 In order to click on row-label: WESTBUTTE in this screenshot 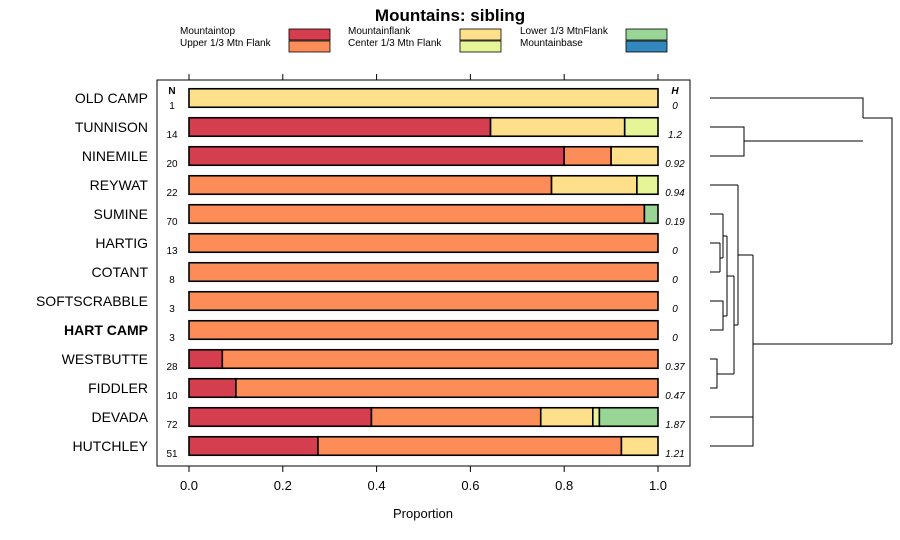, I will do `click(105, 359)`.